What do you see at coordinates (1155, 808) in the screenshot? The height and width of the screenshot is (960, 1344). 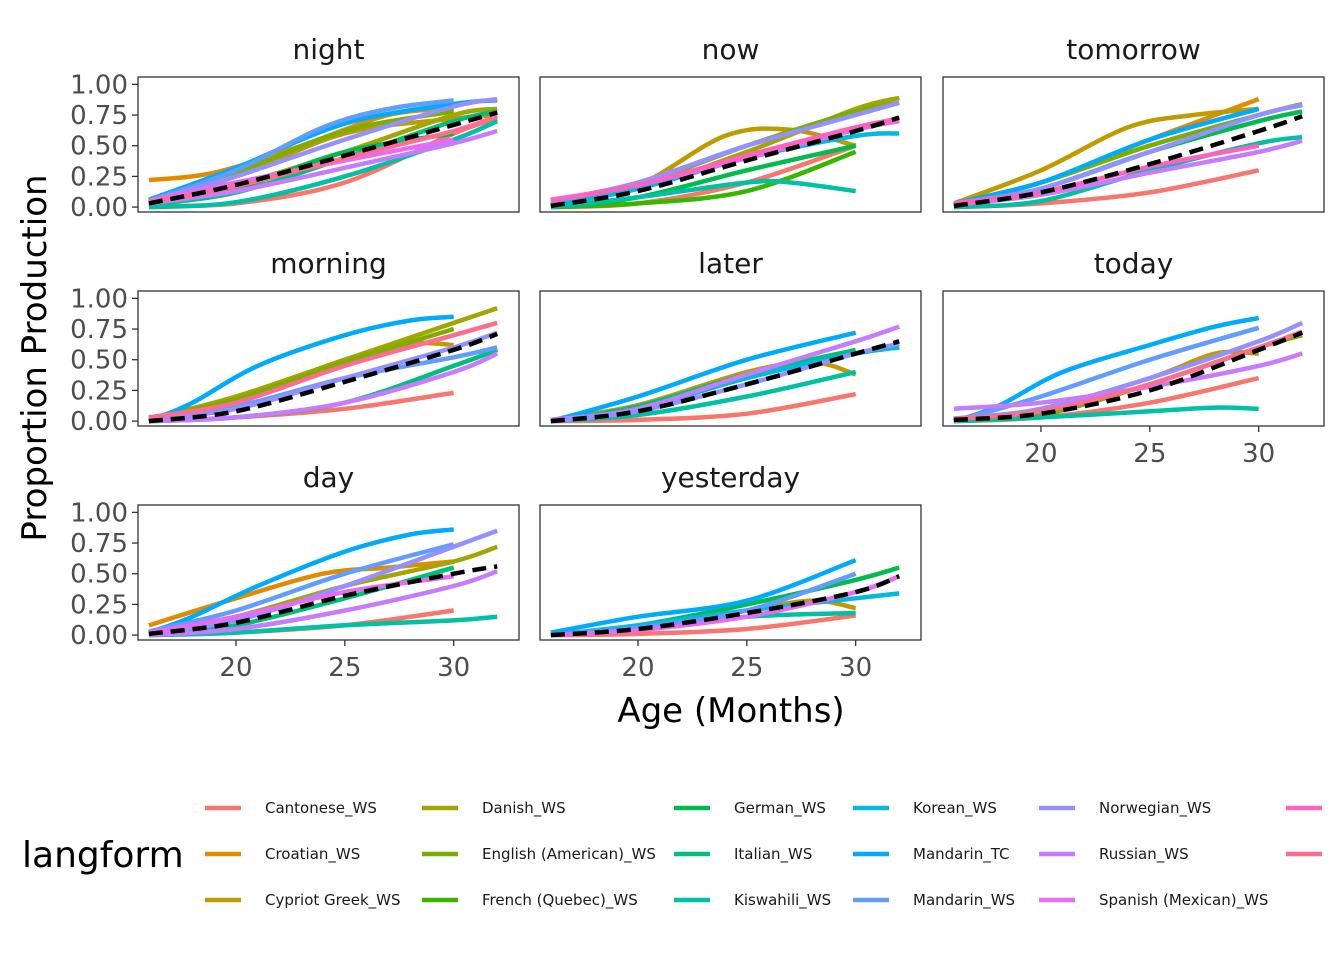 I see `legend-label: Norwegian_WS` at bounding box center [1155, 808].